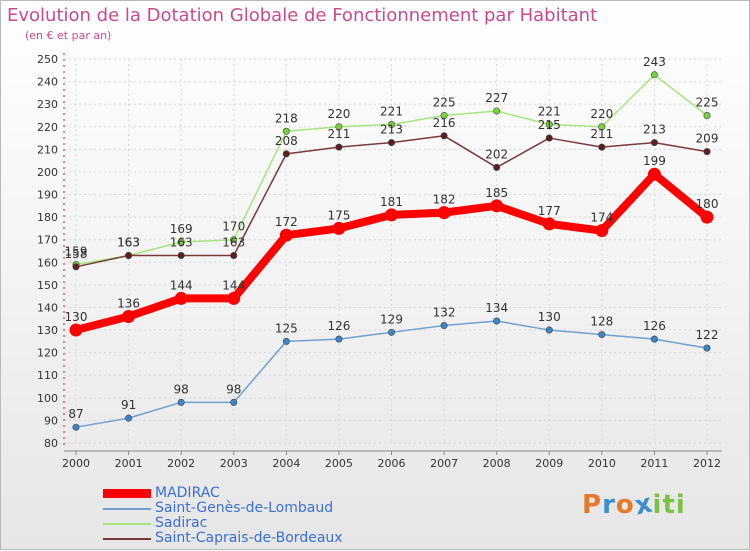  Describe the element at coordinates (47, 217) in the screenshot. I see `y-tick-label: 180` at that location.